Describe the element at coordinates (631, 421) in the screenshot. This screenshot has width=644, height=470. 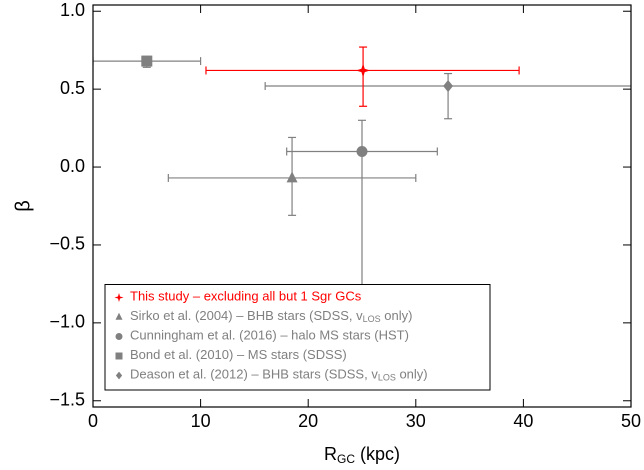
I see `x-tick-label: 50` at that location.